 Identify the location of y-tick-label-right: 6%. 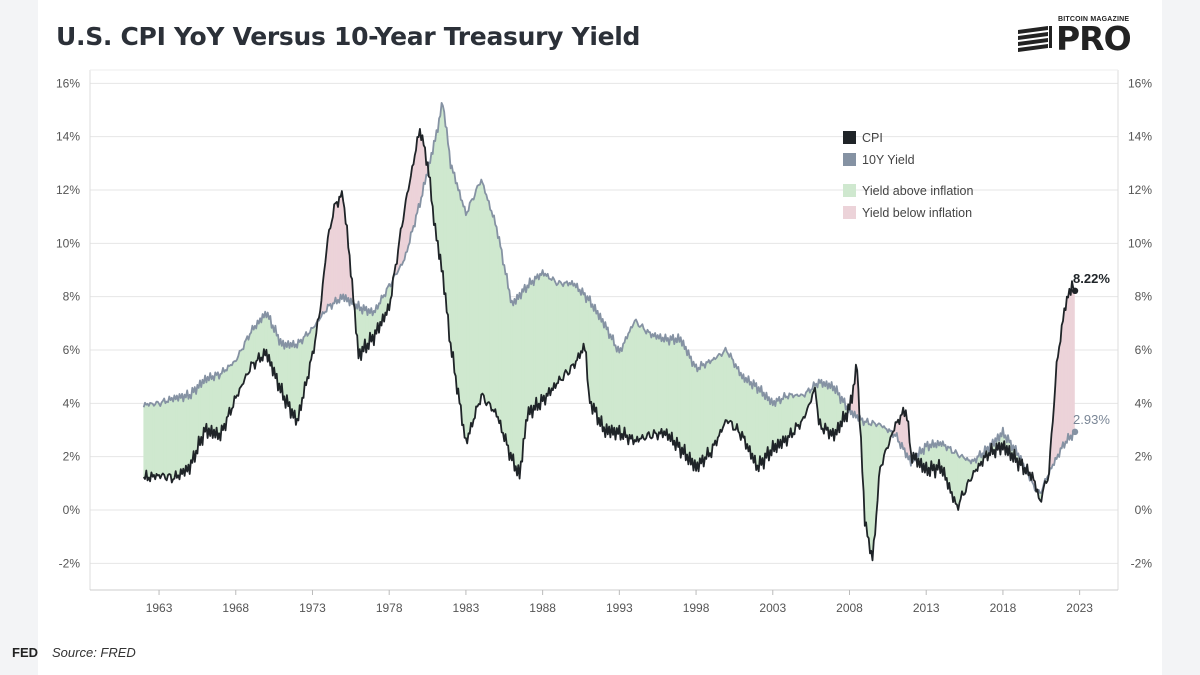
(1144, 350).